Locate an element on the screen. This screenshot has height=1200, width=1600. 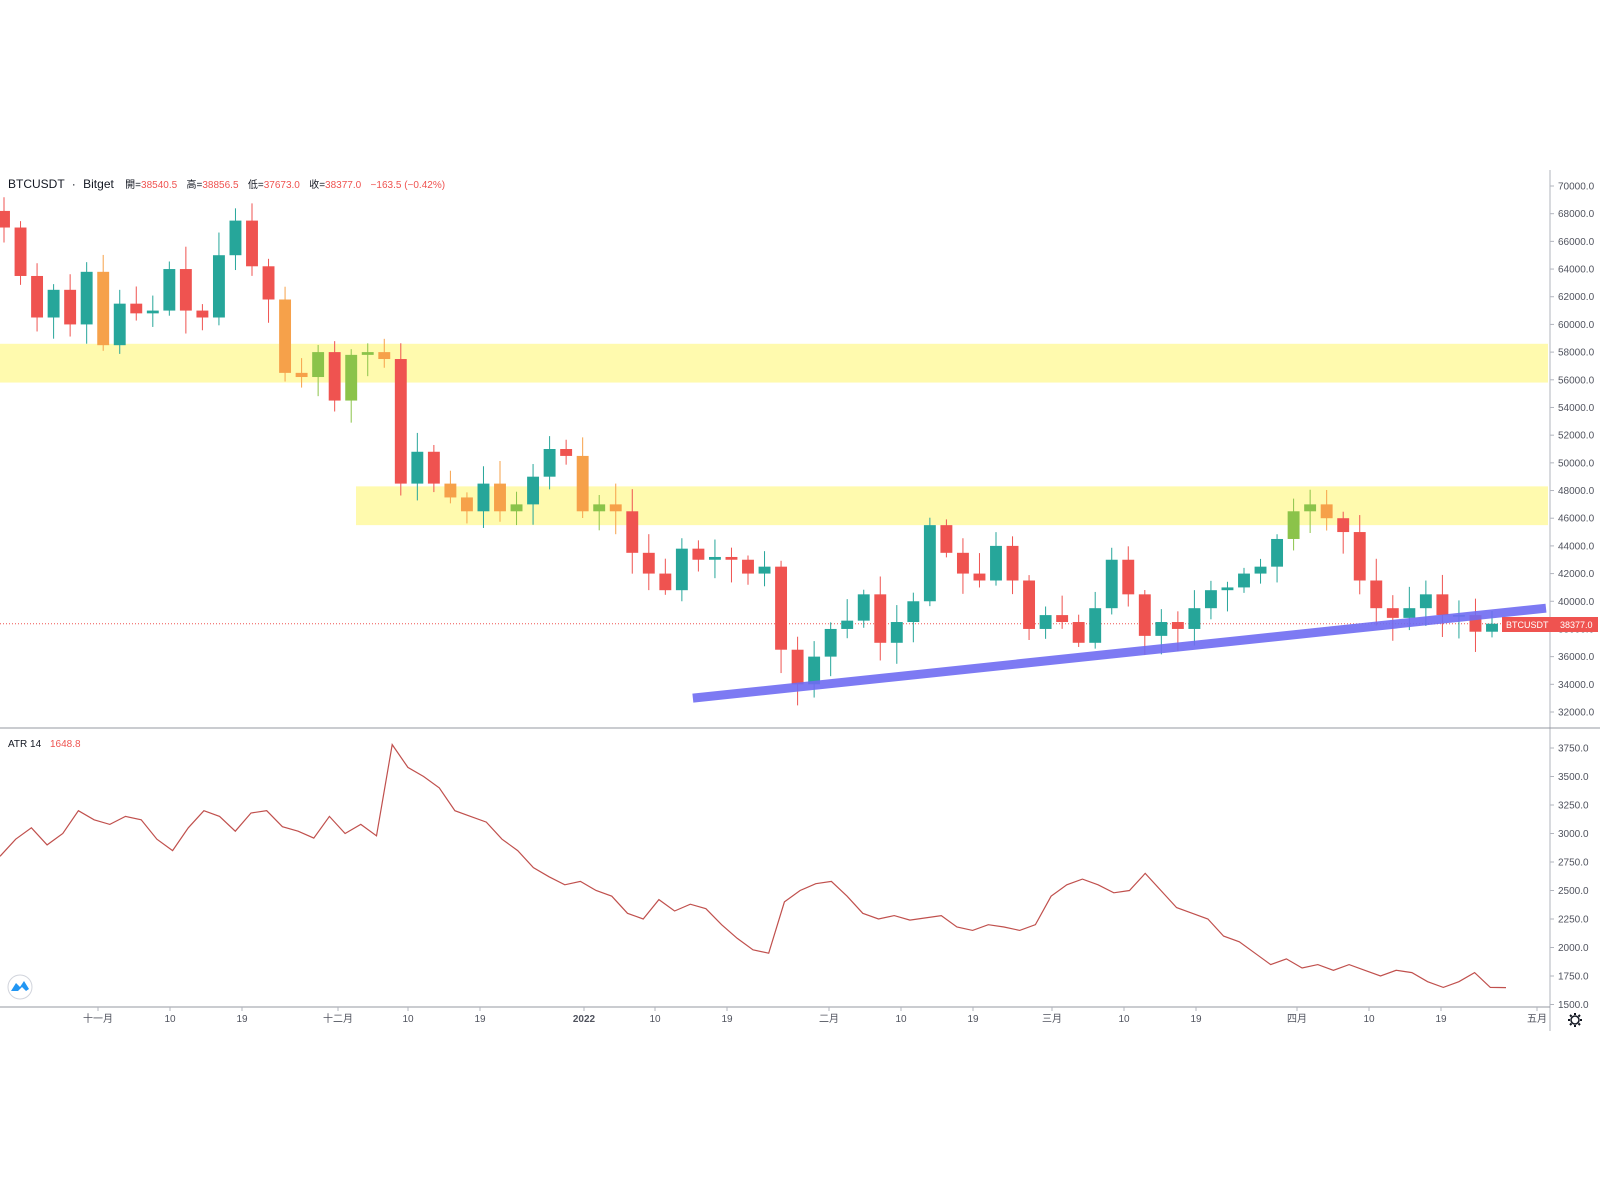
atr-legend-label: ATR 14 is located at coordinates (25, 744).